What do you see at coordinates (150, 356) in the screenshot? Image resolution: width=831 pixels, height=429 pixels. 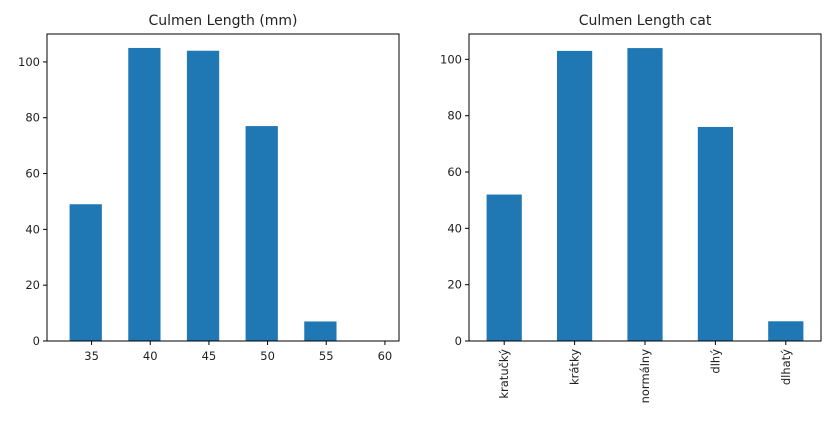 I see `x-tick-label: 40` at bounding box center [150, 356].